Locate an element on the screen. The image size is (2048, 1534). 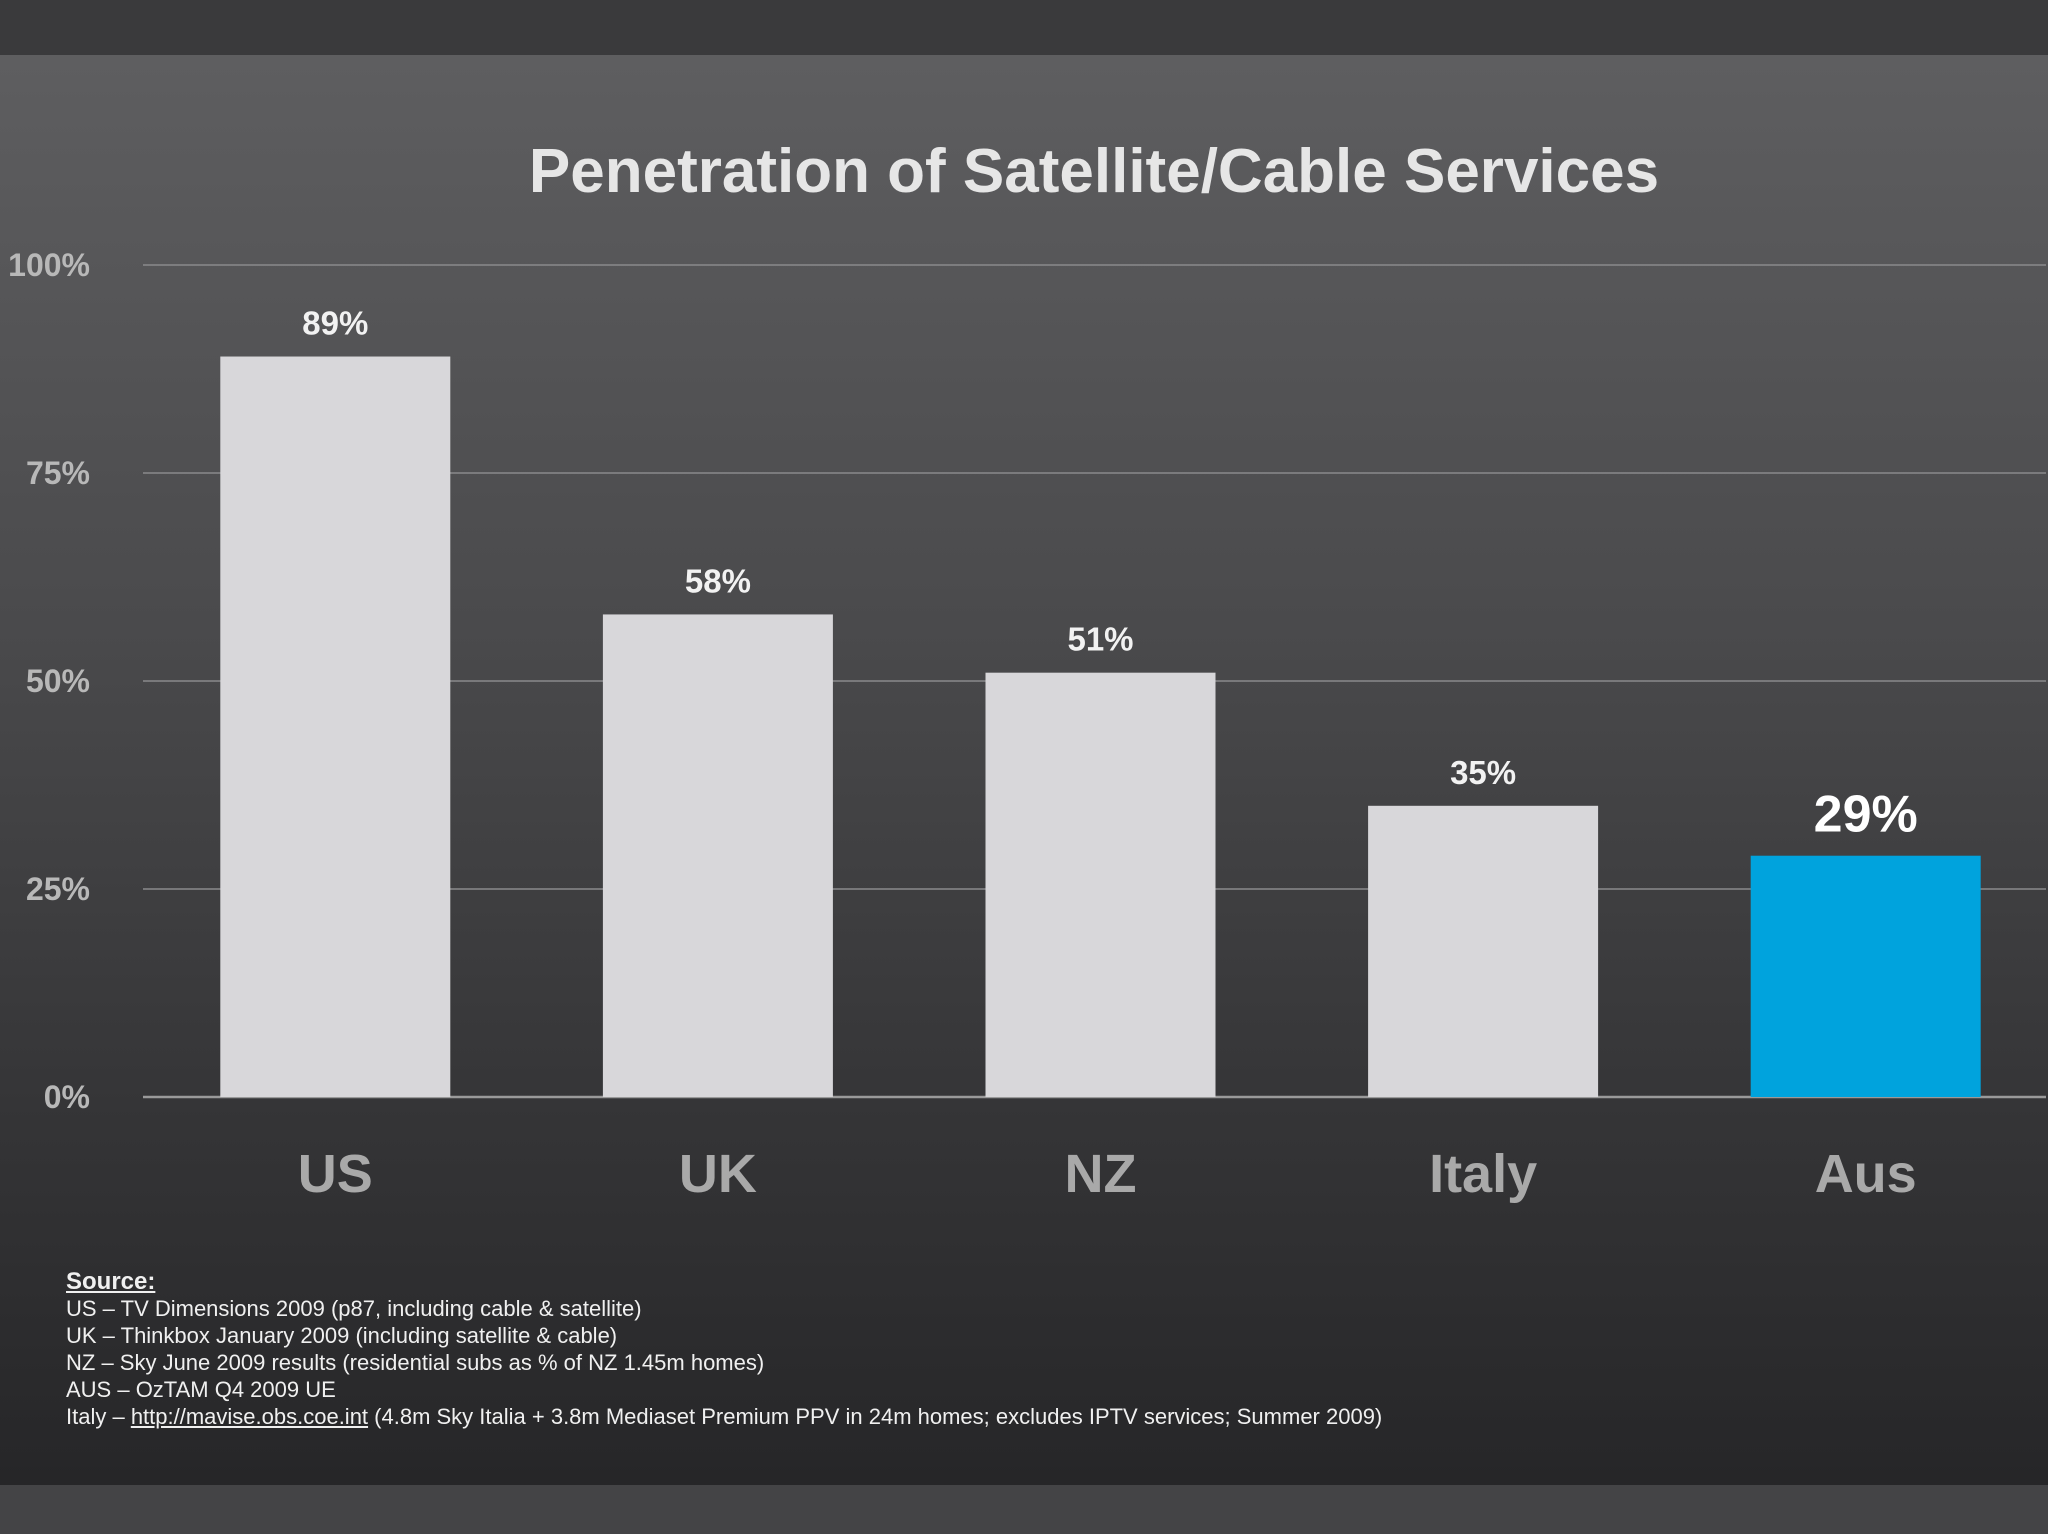
bar-nz is located at coordinates (1100, 884).